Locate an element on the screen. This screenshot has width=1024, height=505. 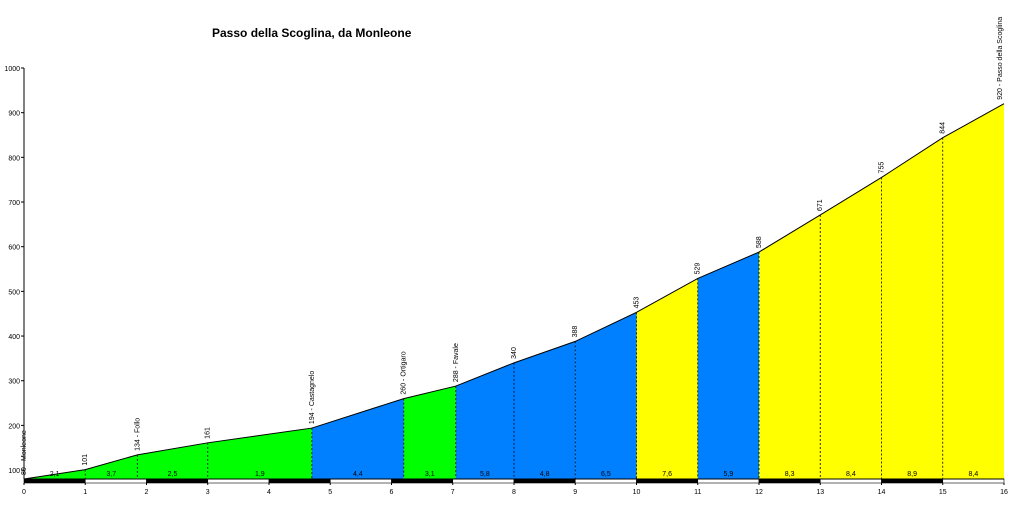
altitude-label: 161 is located at coordinates (208, 433).